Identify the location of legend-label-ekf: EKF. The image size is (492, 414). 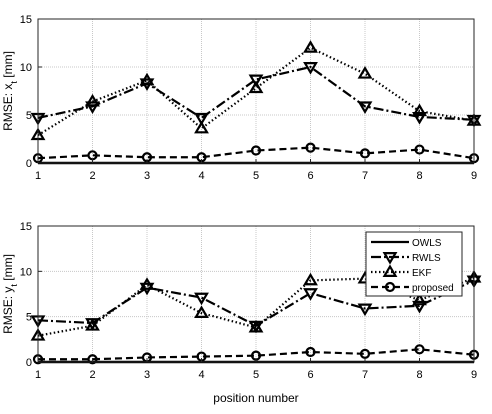
(421, 273).